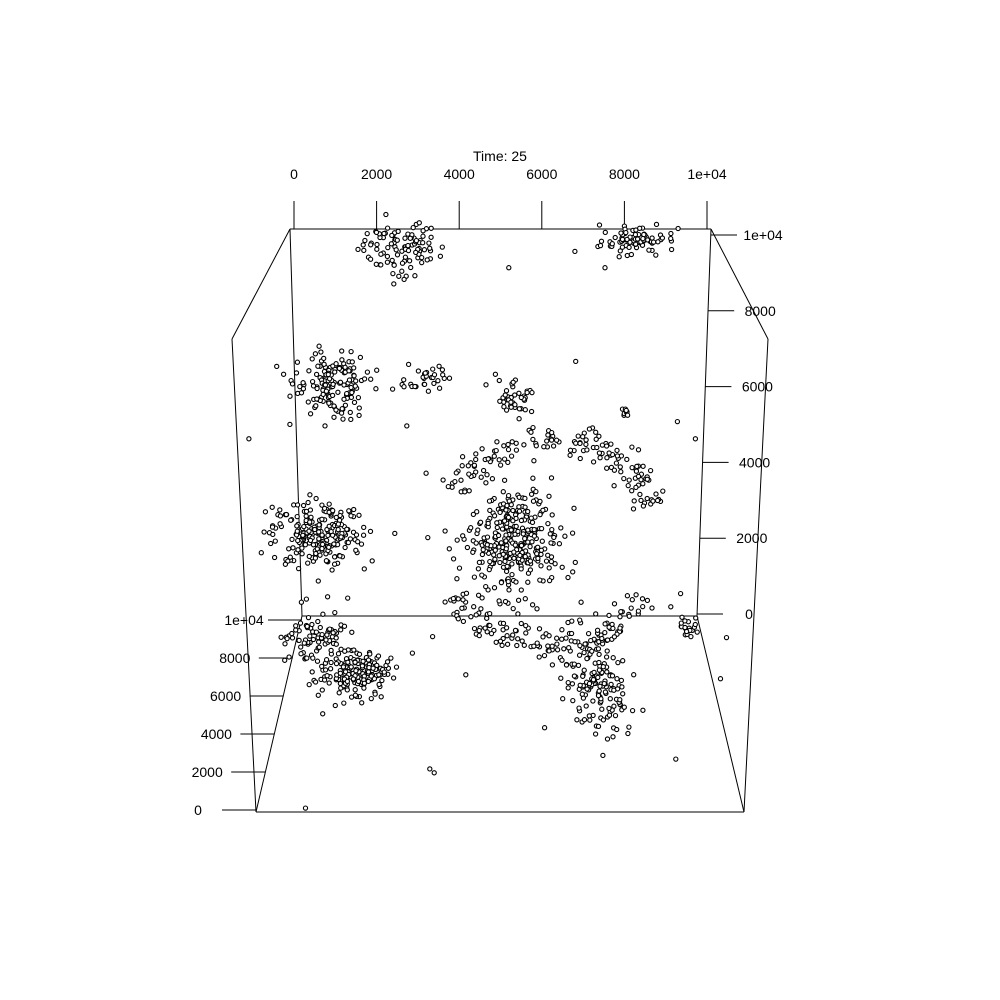 This screenshot has height=1000, width=1000. Describe the element at coordinates (376, 174) in the screenshot. I see `top-axis-tick-label: 2000` at that location.